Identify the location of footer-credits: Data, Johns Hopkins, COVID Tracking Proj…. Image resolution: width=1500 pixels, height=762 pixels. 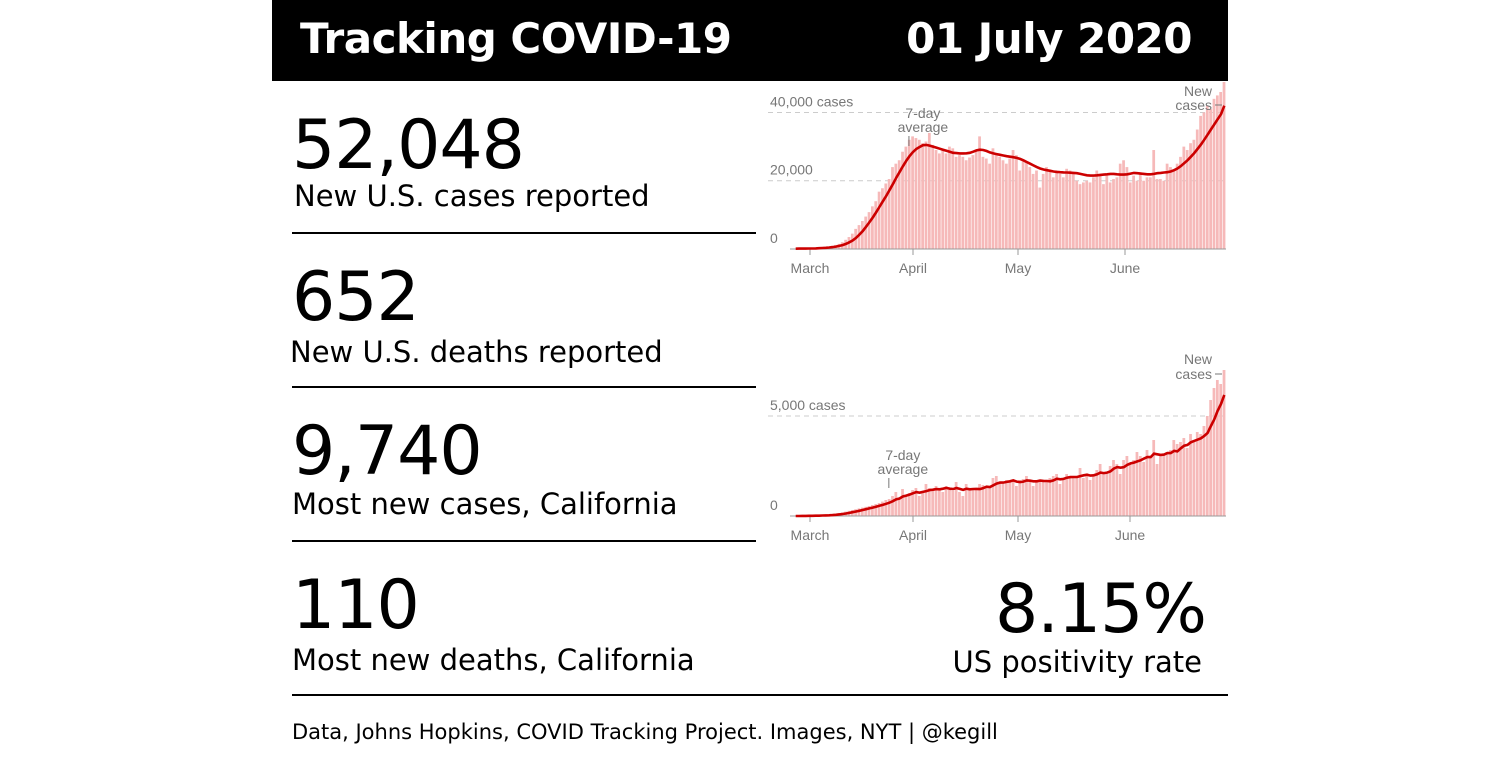
(645, 732).